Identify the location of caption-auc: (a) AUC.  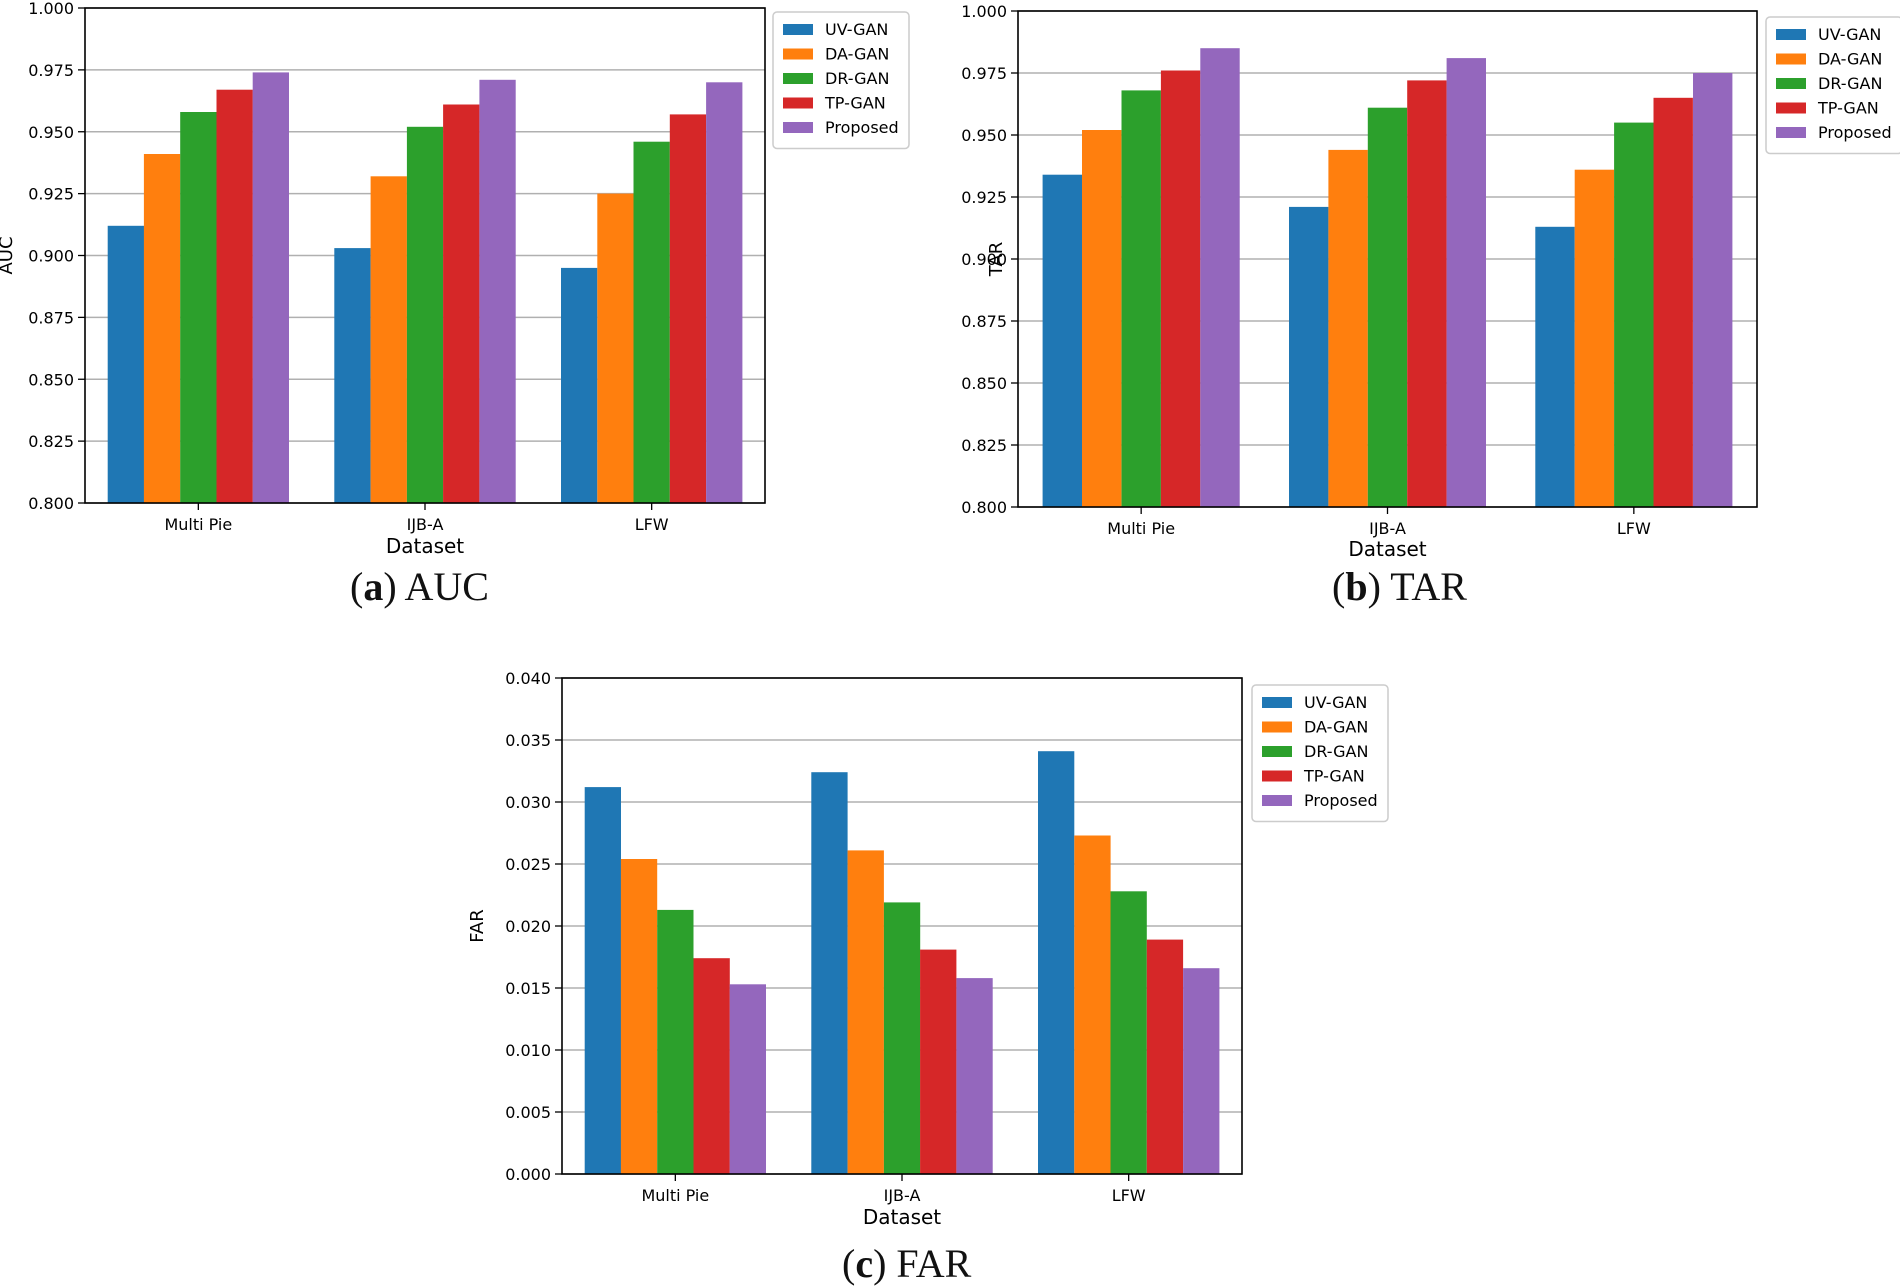
(419, 586).